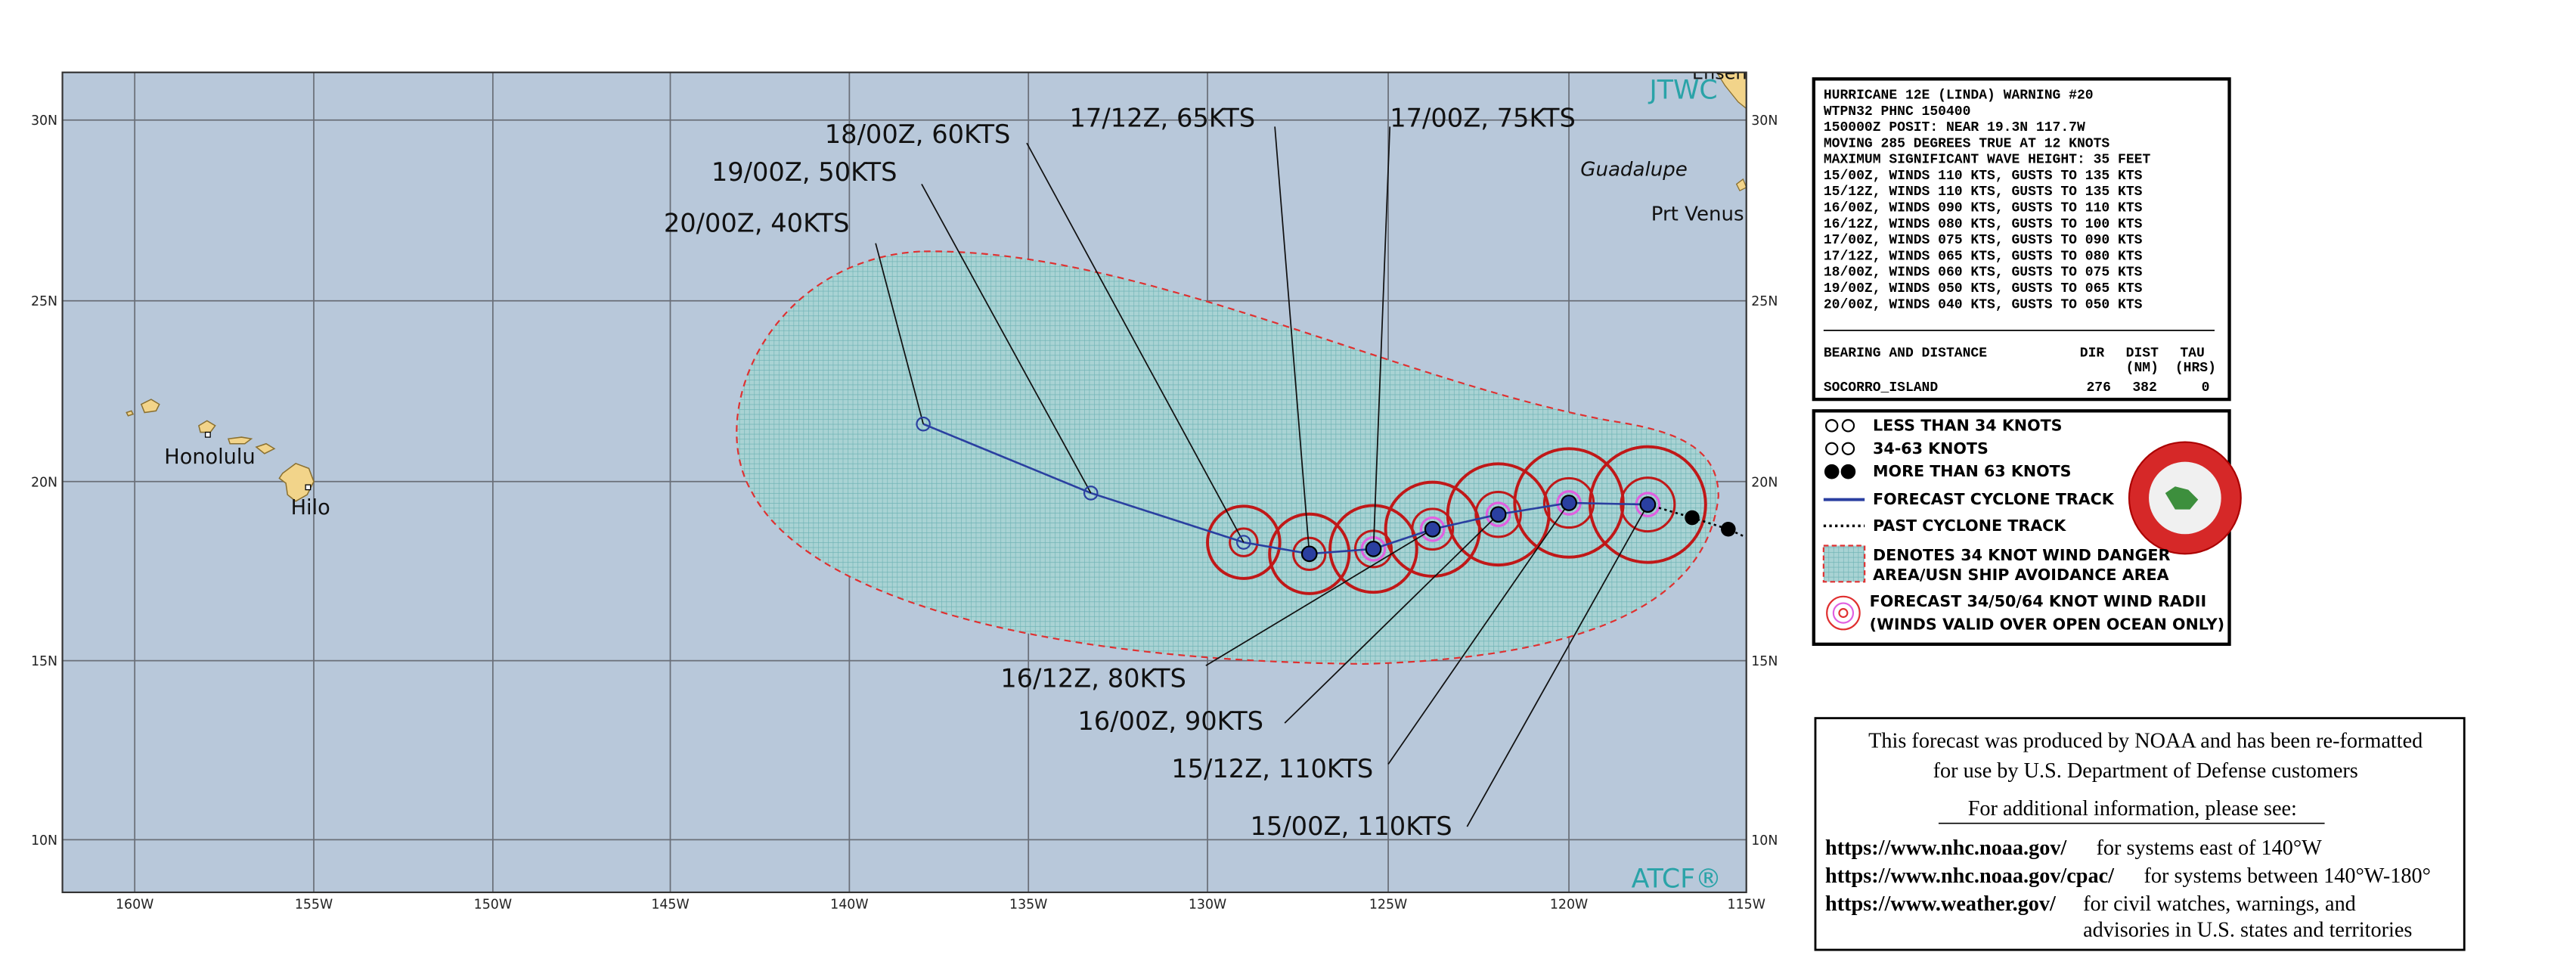 The height and width of the screenshot is (968, 2576). What do you see at coordinates (1683, 90) in the screenshot?
I see `agency-label: JTWC` at bounding box center [1683, 90].